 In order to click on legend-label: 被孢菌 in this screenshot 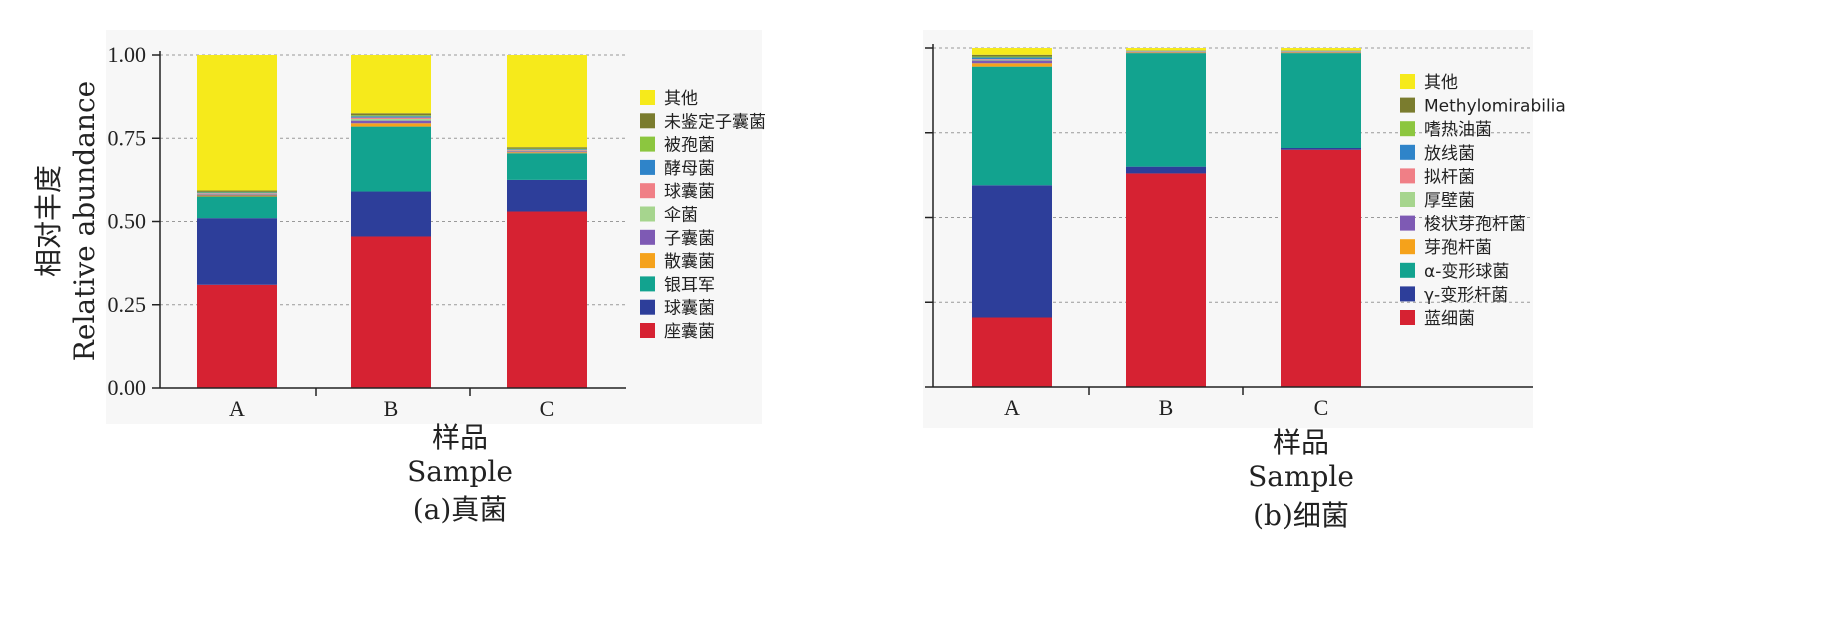, I will do `click(689, 146)`.